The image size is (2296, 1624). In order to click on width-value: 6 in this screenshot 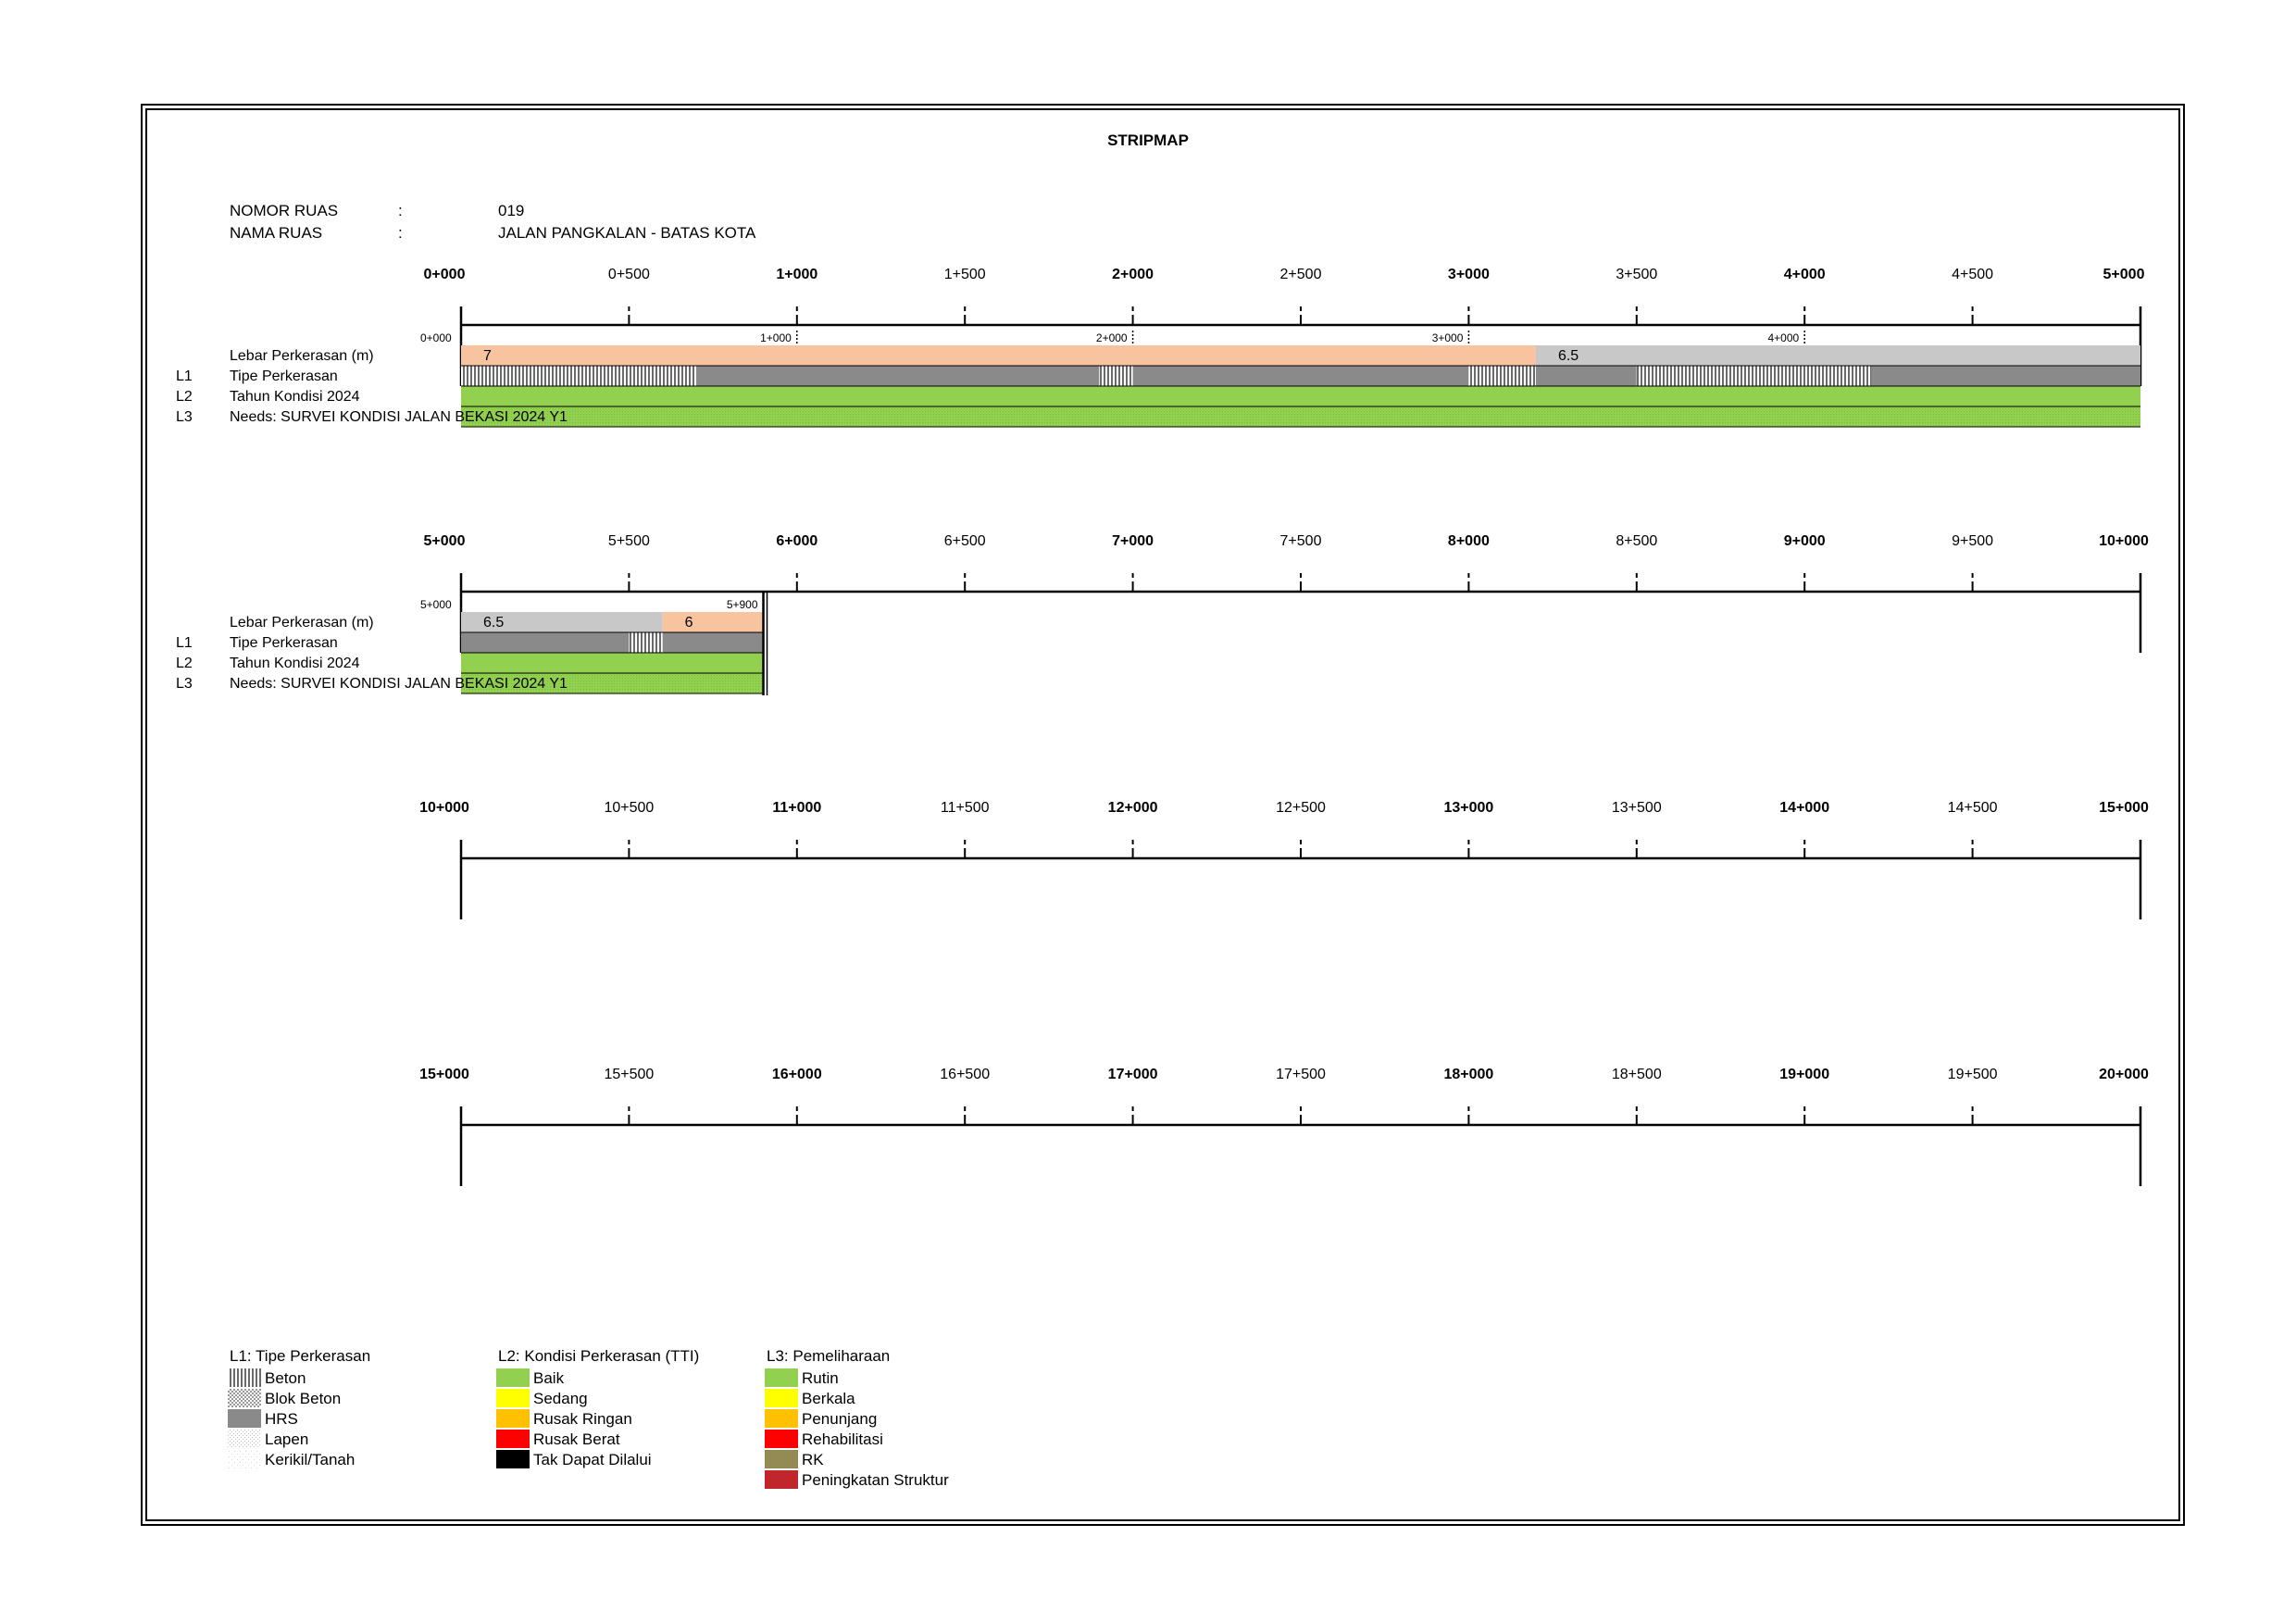, I will do `click(689, 623)`.